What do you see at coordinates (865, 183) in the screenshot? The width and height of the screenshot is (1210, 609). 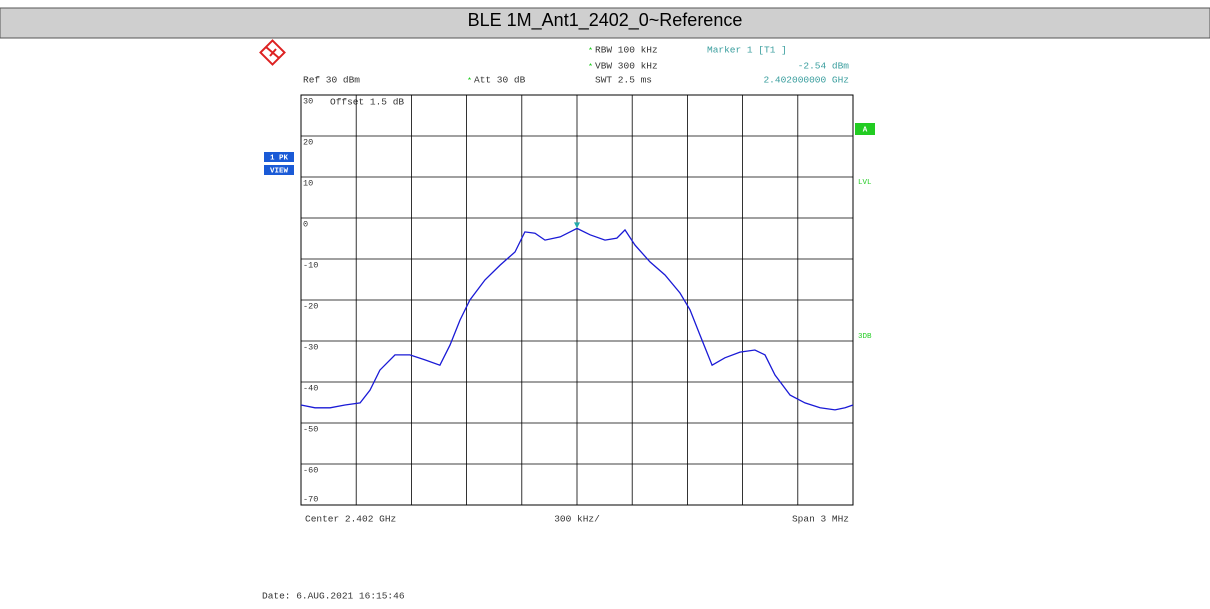 I see `lvl-label: LVL` at bounding box center [865, 183].